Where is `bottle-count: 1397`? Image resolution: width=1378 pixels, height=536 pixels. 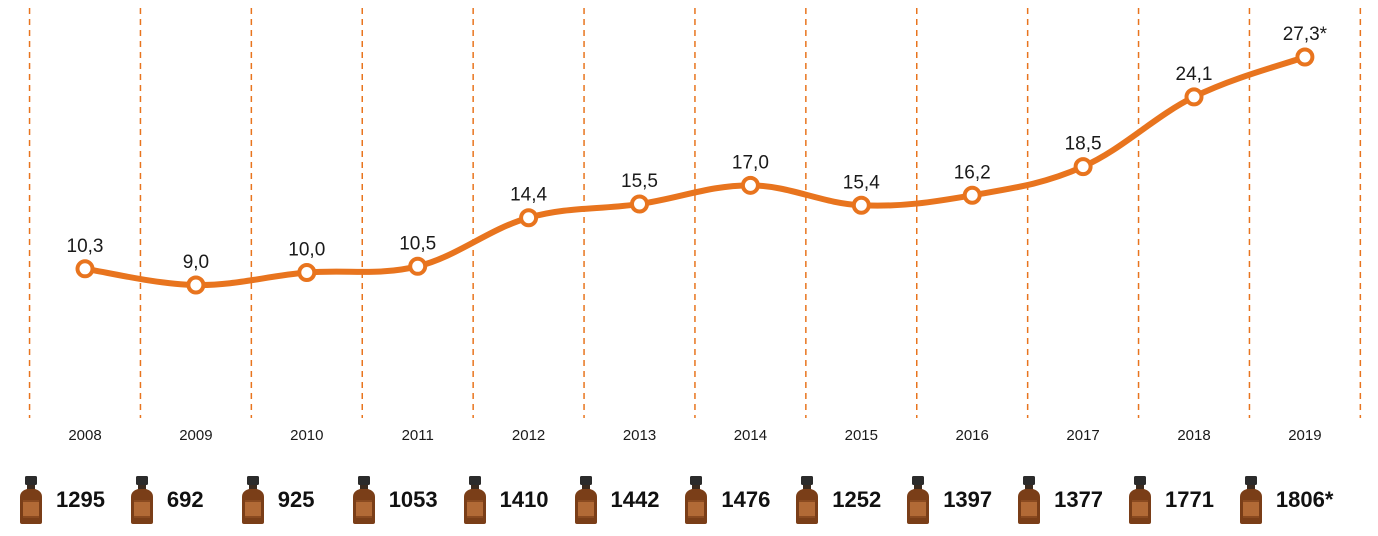
bottle-count: 1397 is located at coordinates (968, 499).